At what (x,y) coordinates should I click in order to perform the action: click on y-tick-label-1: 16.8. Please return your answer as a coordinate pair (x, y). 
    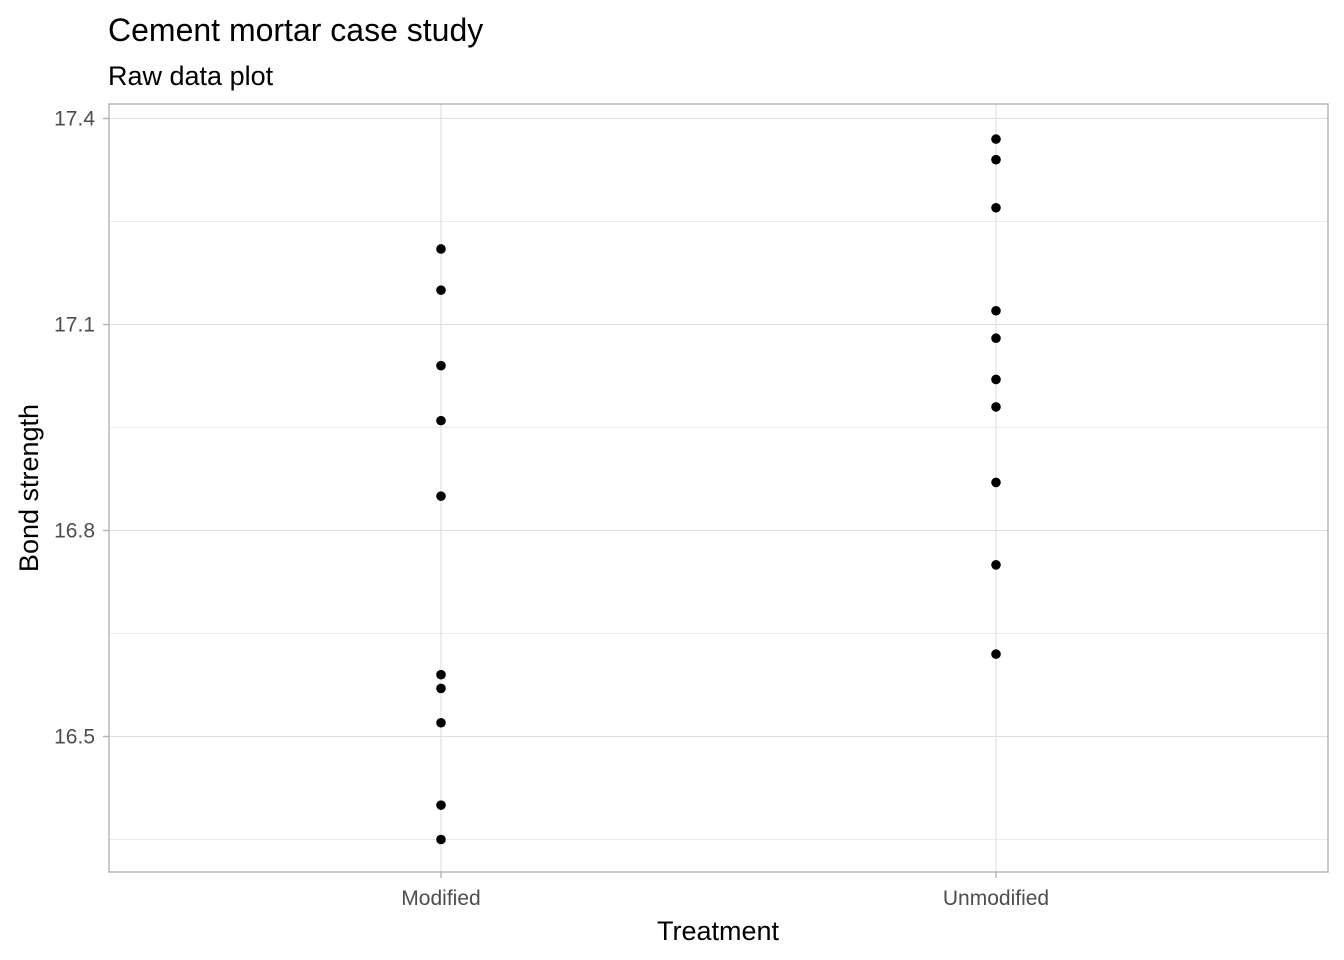
    Looking at the image, I should click on (74, 531).